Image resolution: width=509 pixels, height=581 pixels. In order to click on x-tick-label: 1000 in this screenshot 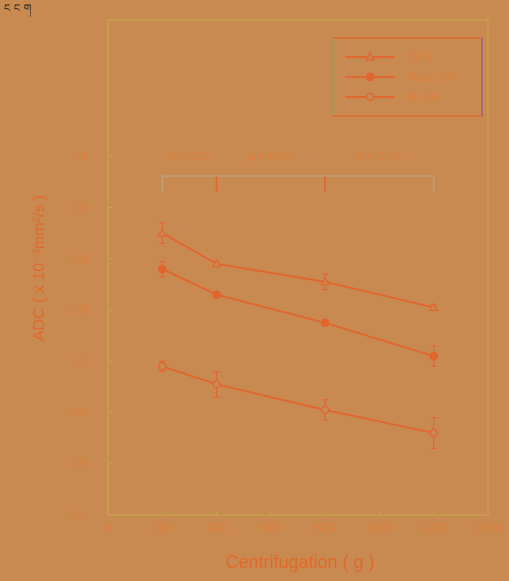, I will do `click(379, 527)`.